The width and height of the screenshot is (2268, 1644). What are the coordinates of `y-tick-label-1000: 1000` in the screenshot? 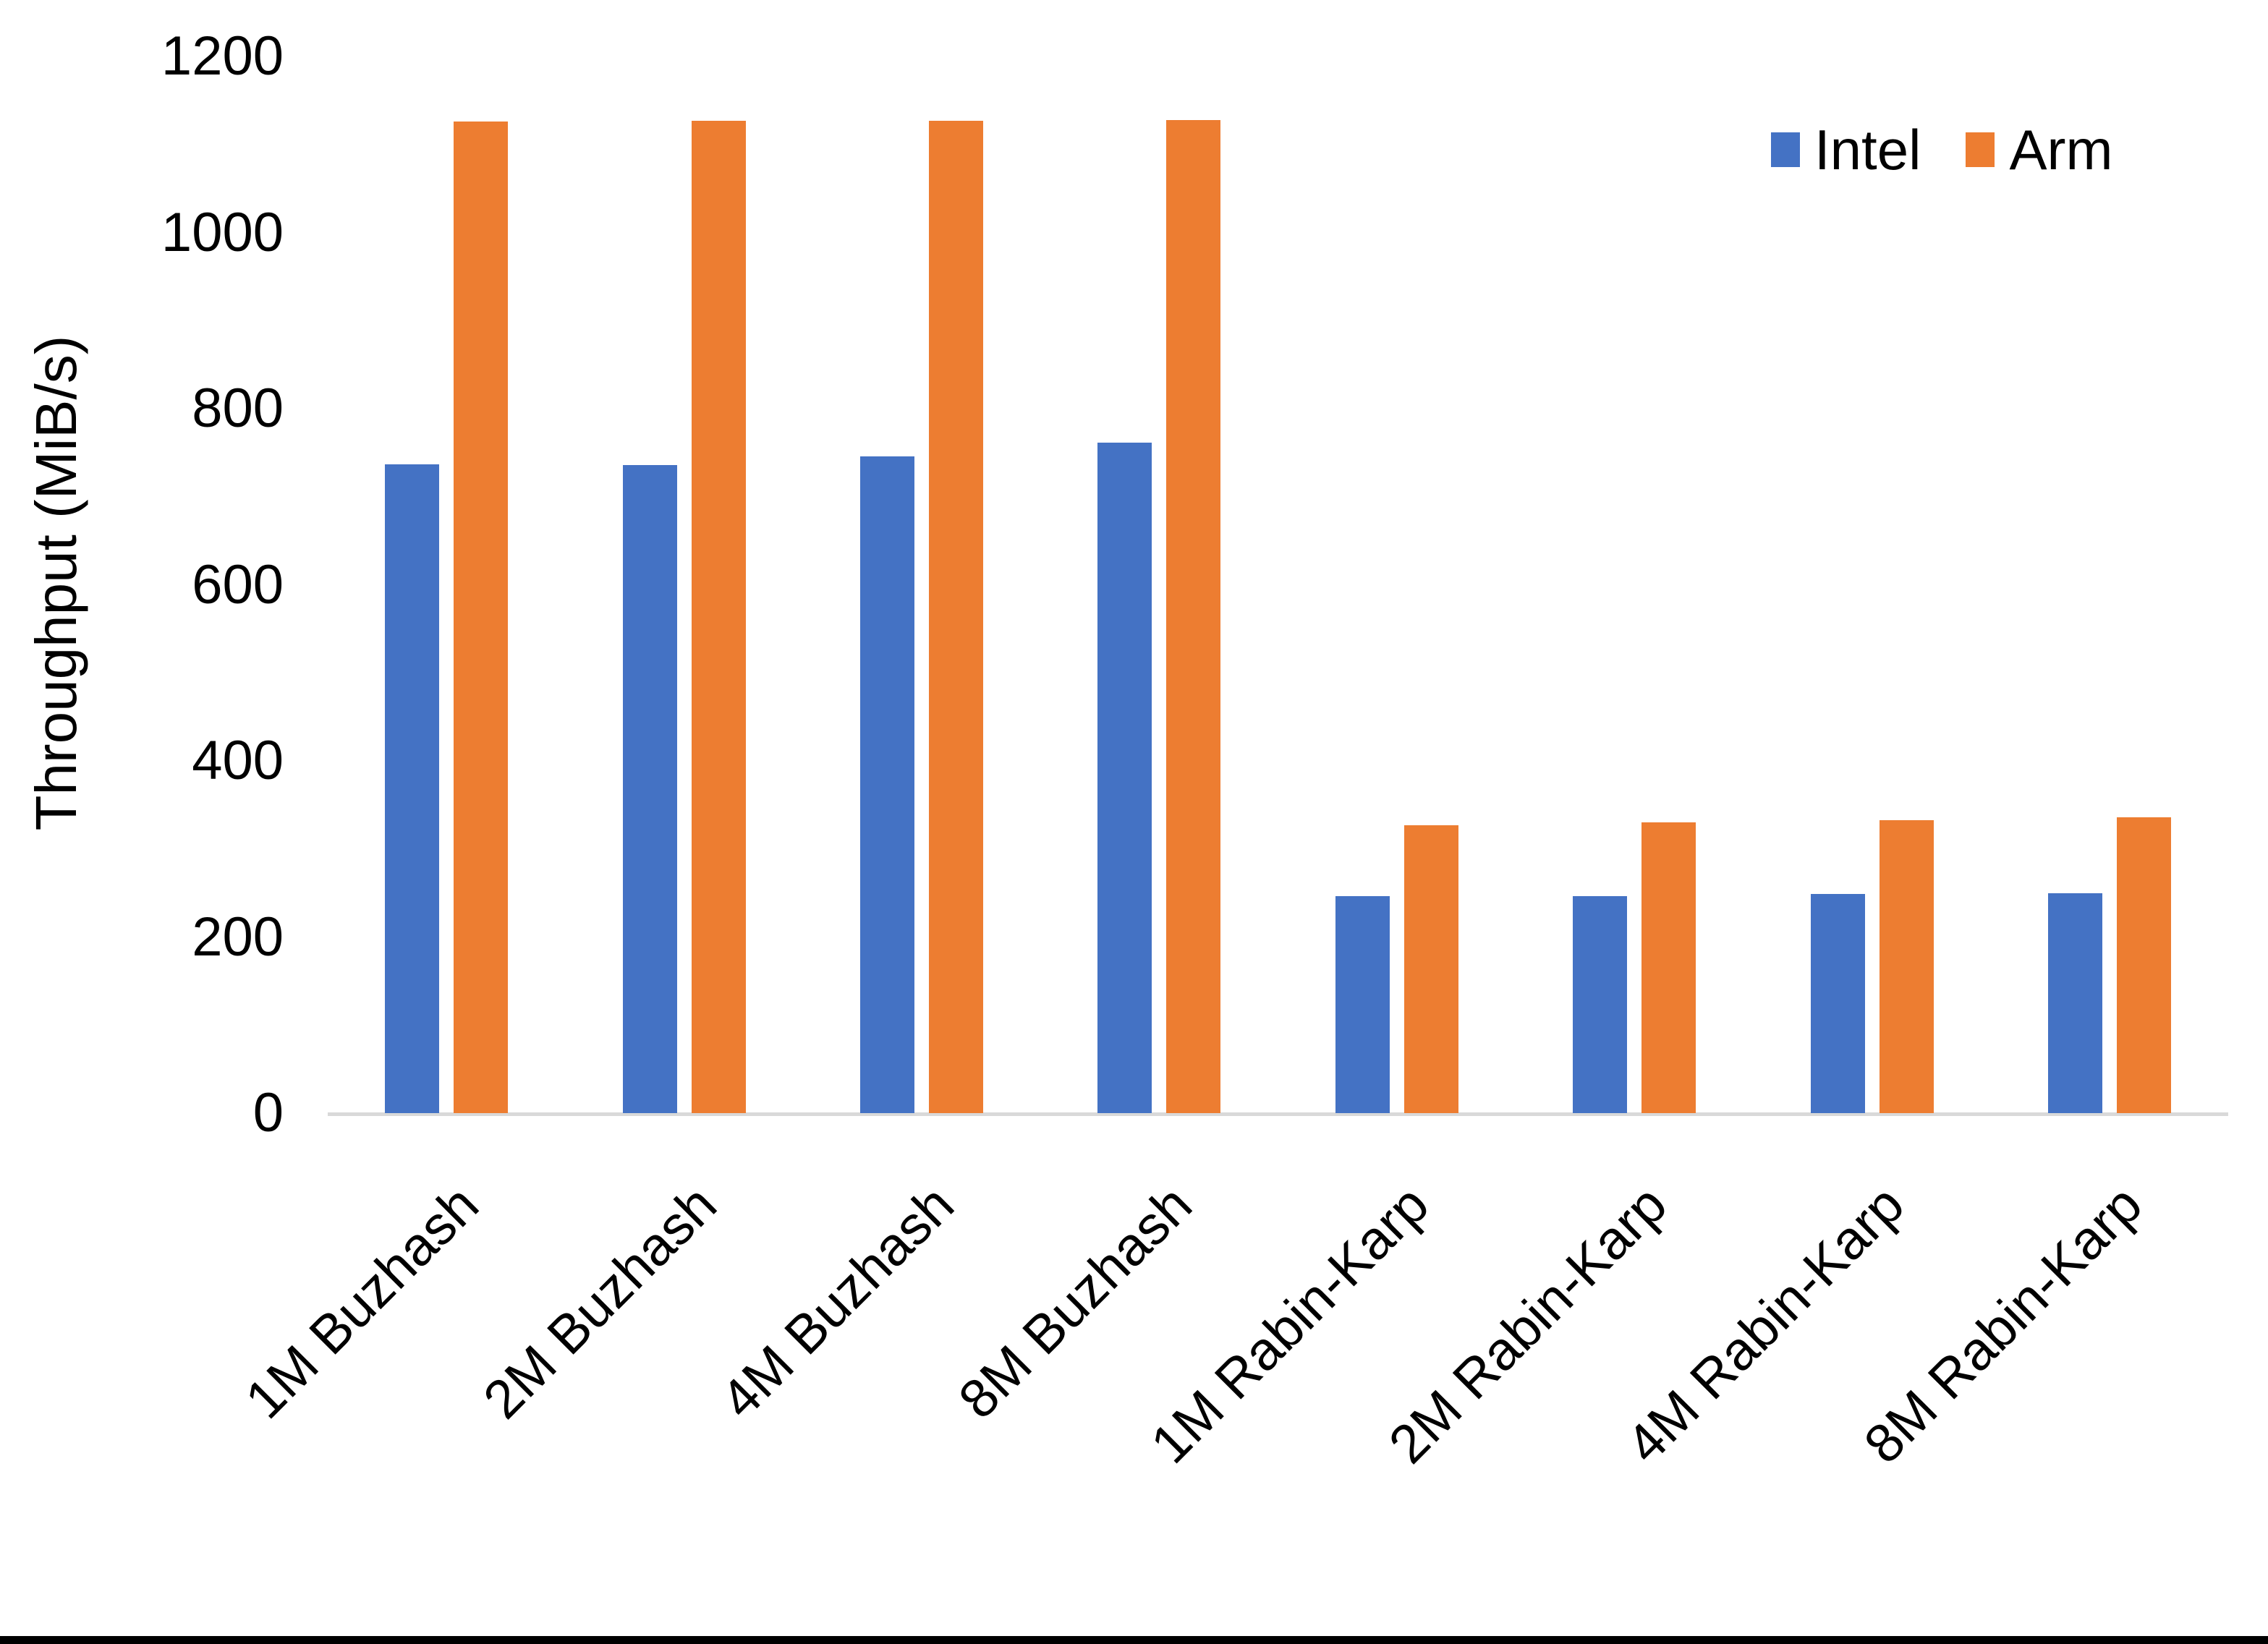 It's located at (223, 232).